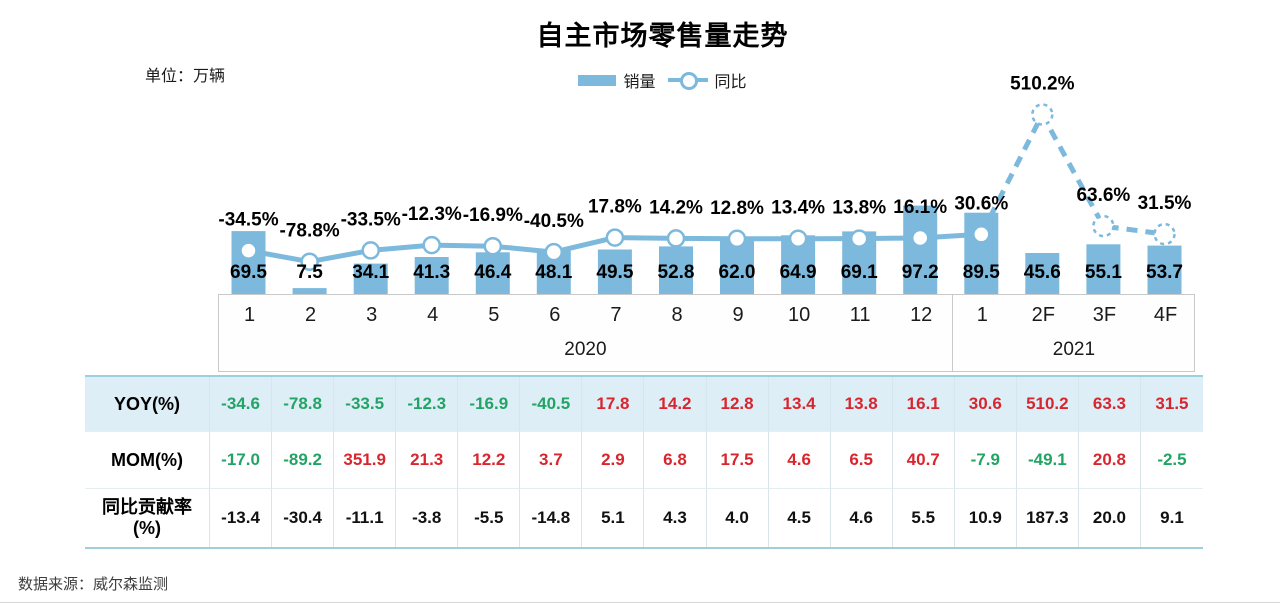 Image resolution: width=1280 pixels, height=606 pixels. Describe the element at coordinates (372, 315) in the screenshot. I see `axis-month-label: 3` at that location.